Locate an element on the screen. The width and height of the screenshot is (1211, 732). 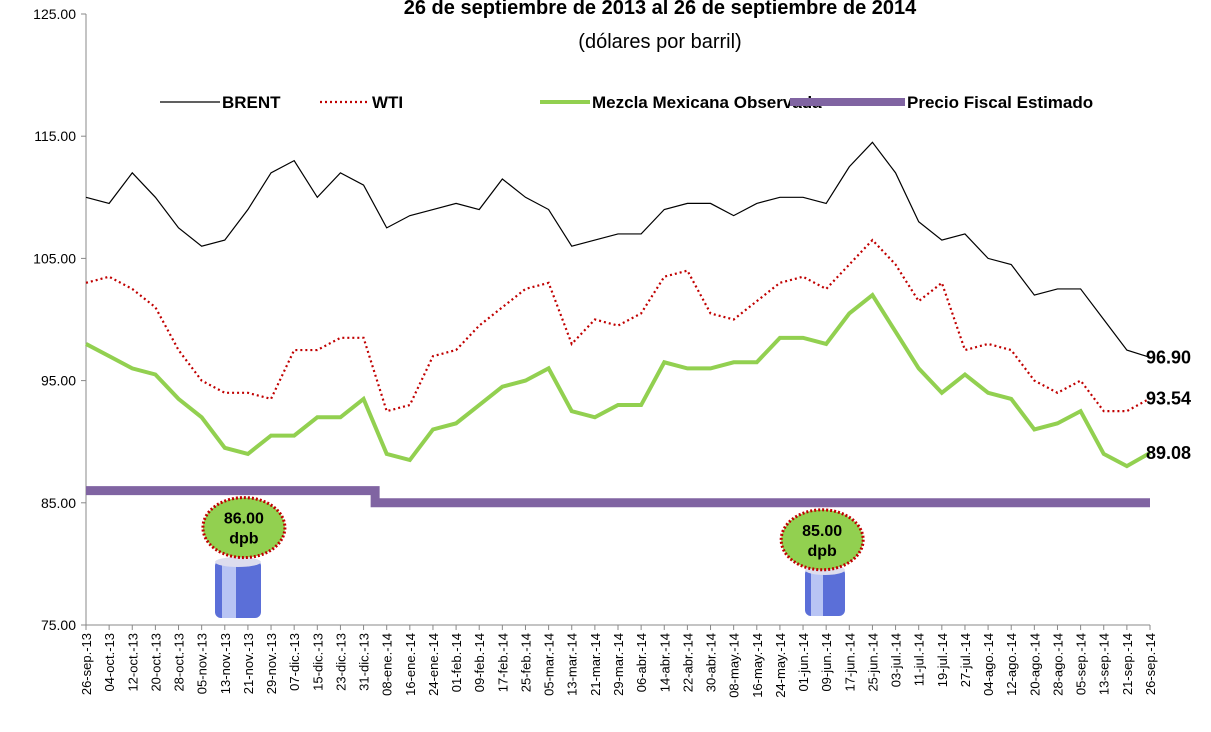
x-tick-label: 08-ene.-14 is located at coordinates (387, 664).